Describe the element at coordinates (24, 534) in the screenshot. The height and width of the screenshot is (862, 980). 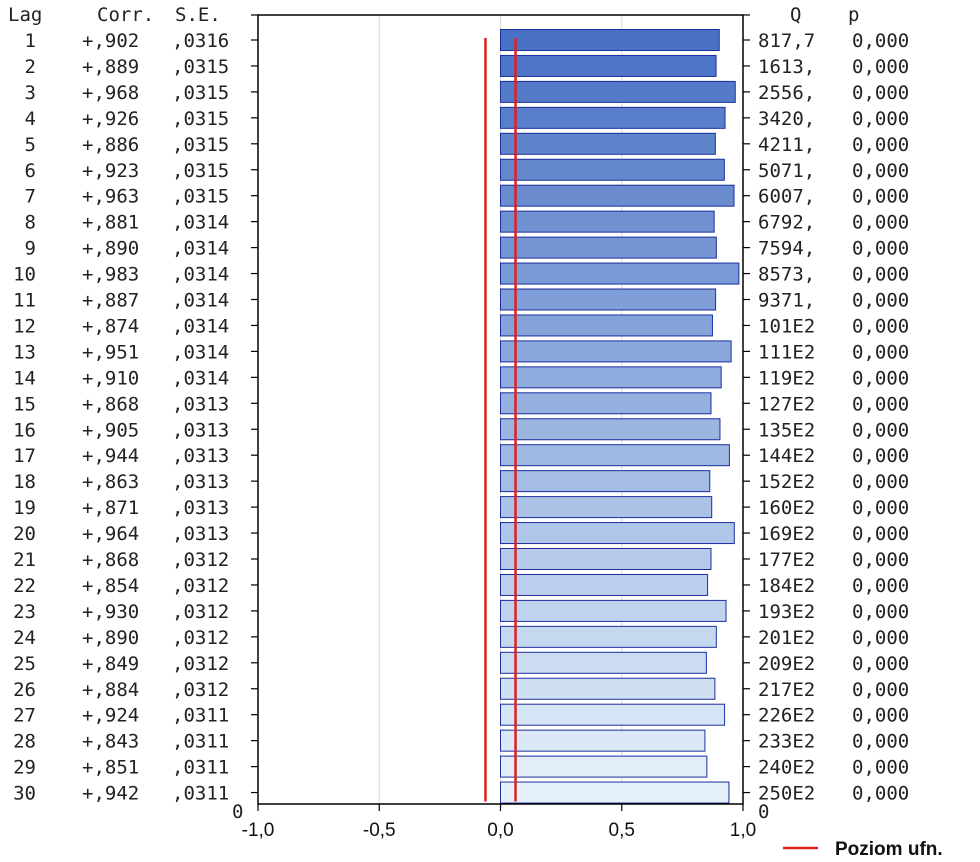
I see `lag-label: 20` at that location.